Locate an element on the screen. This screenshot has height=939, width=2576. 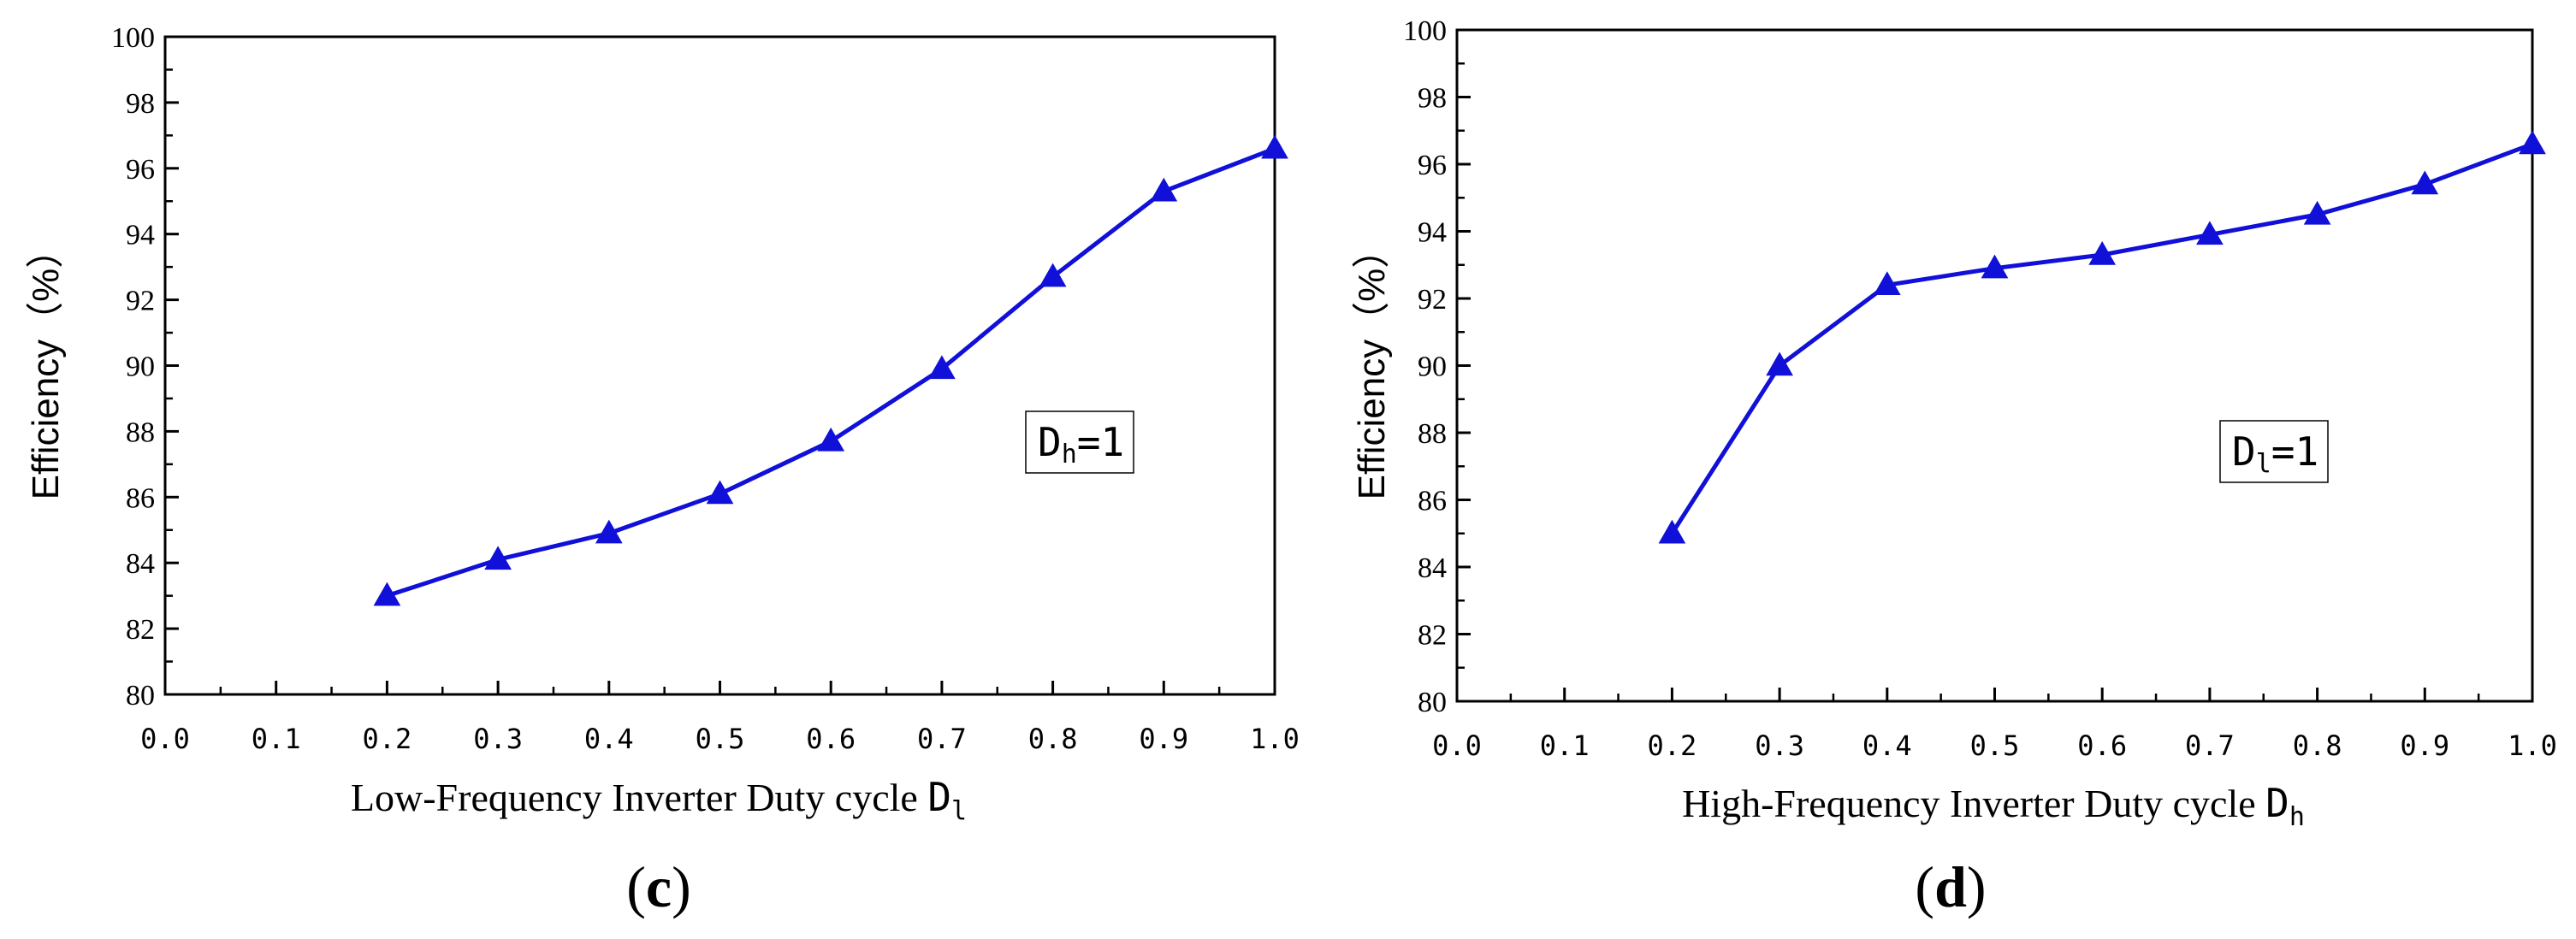
annotation-text: Dl=1 is located at coordinates (2275, 454).